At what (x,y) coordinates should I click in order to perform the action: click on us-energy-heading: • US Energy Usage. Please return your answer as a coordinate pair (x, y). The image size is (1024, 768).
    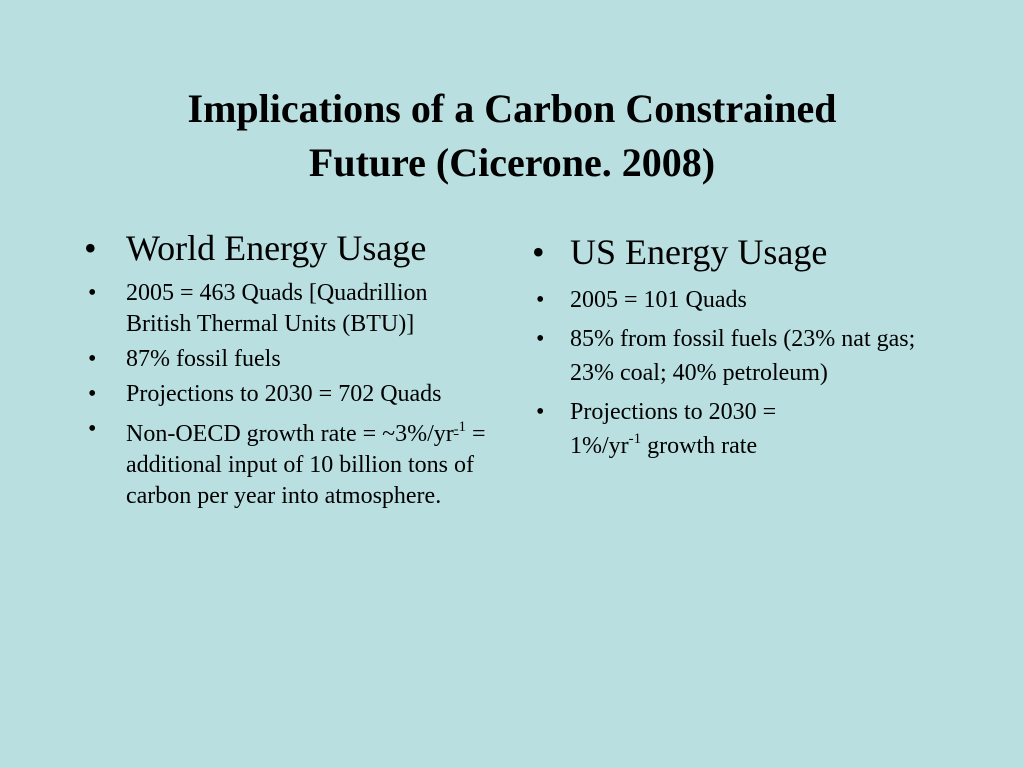
    Looking at the image, I should click on (742, 252).